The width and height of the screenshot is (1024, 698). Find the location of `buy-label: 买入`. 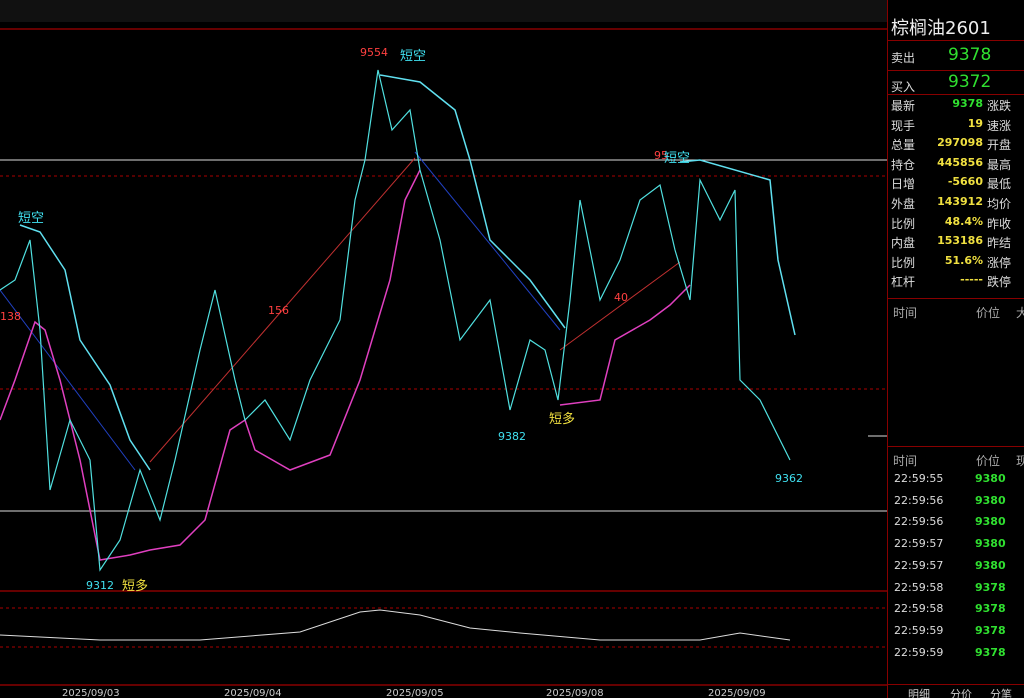

buy-label: 买入 is located at coordinates (903, 87).